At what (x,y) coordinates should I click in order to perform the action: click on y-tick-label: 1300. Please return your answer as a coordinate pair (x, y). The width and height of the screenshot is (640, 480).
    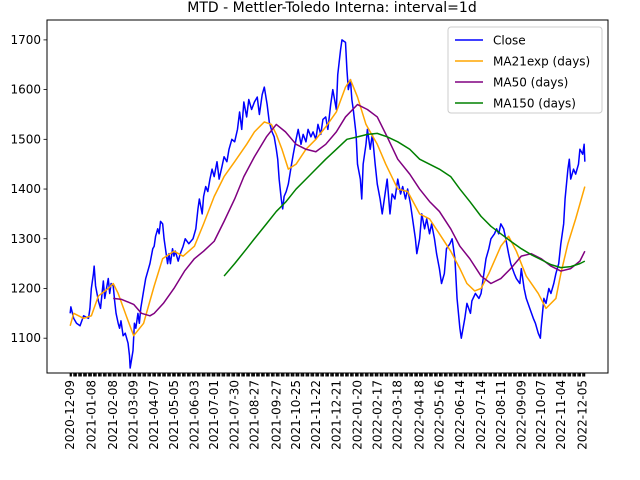
    Looking at the image, I should click on (25, 239).